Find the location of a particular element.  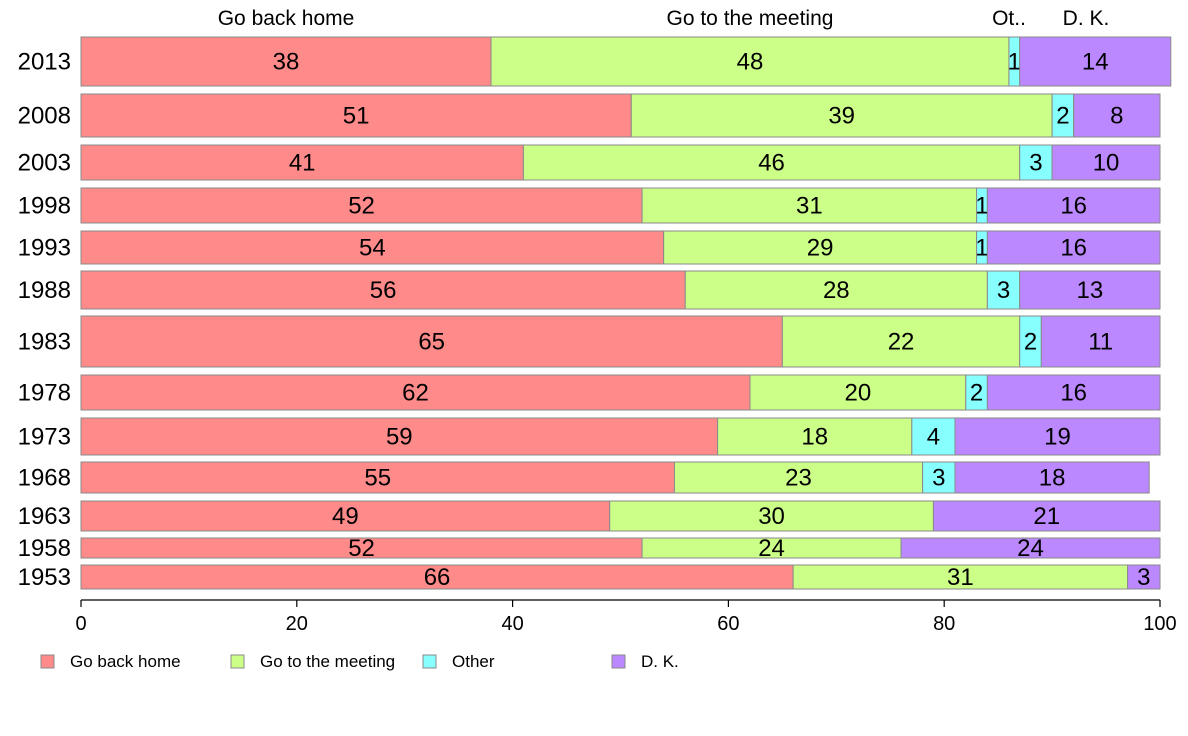

data-label: 28 is located at coordinates (836, 290).